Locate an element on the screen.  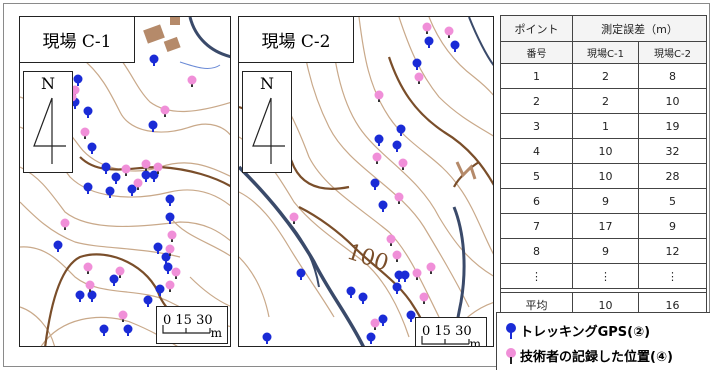
table-row: 2 2 10 is located at coordinates (603, 101).